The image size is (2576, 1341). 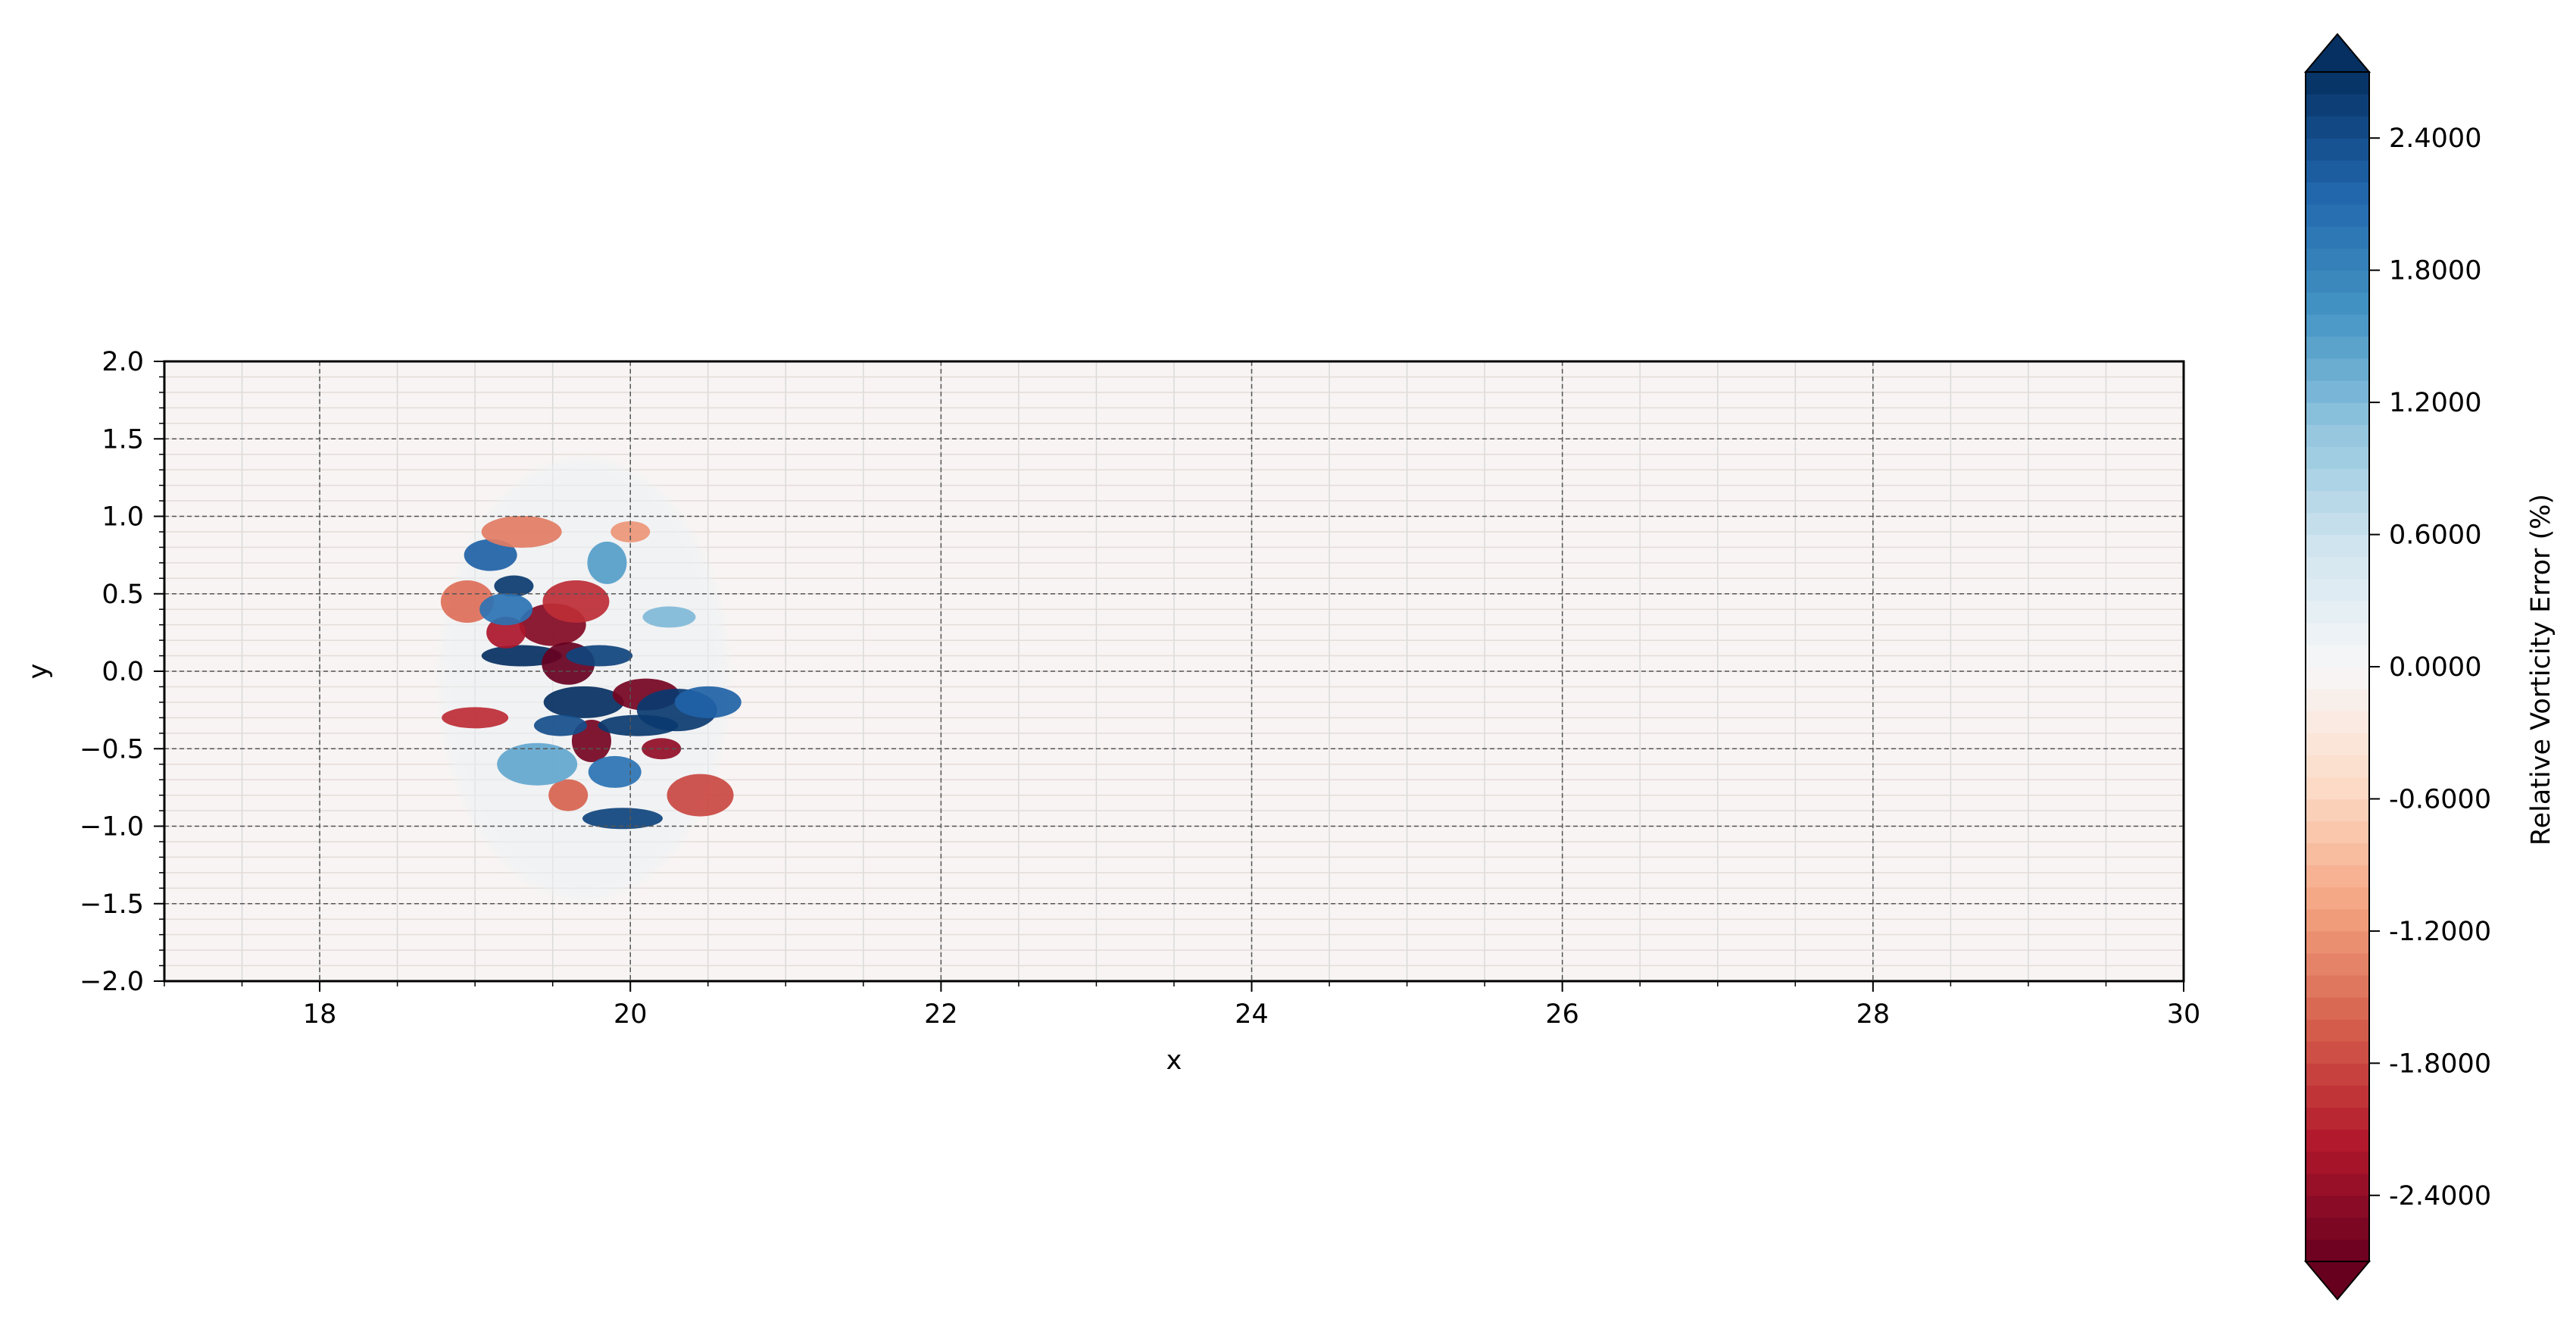 I want to click on x-tick-label: 20, so click(x=631, y=1014).